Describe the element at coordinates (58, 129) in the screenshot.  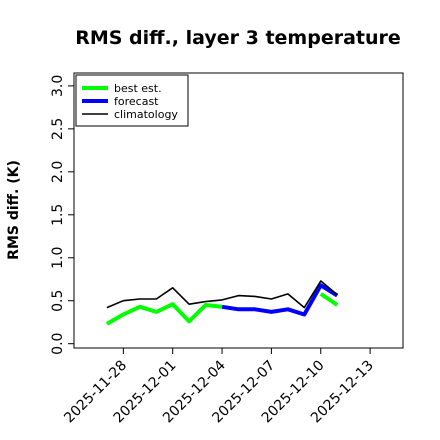
I see `y-tick-label-5: 2.5` at that location.